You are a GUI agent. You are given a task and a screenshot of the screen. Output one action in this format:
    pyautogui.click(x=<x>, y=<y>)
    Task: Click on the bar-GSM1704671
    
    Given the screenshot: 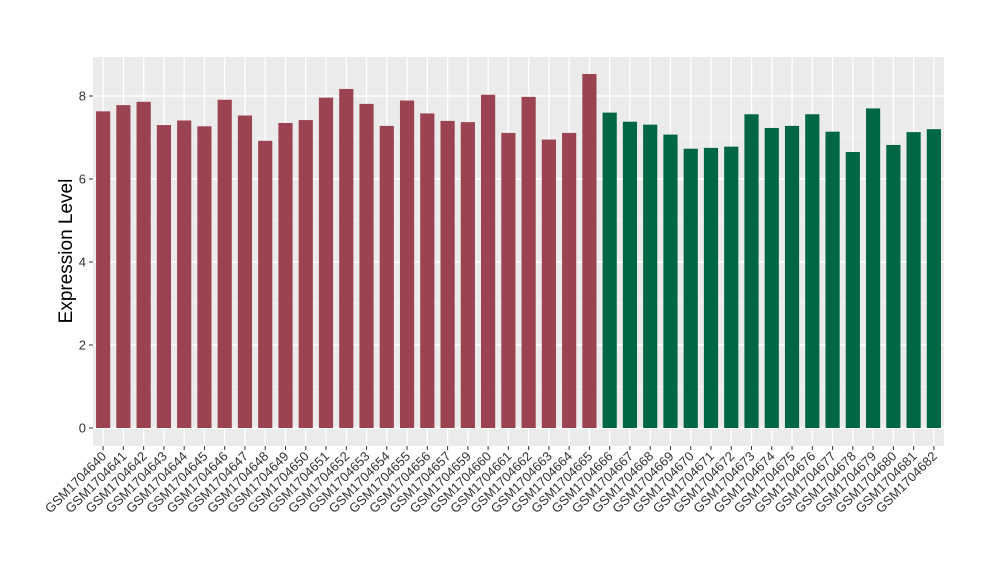 What is the action you would take?
    pyautogui.click(x=711, y=287)
    